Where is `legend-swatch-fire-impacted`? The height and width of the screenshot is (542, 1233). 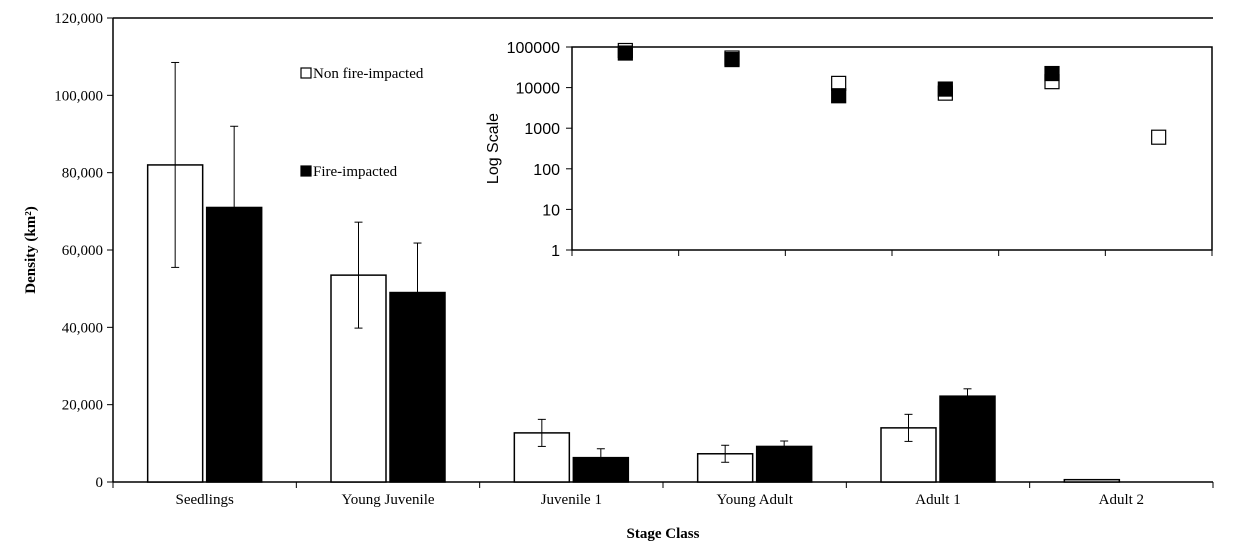
legend-swatch-fire-impacted is located at coordinates (306, 171).